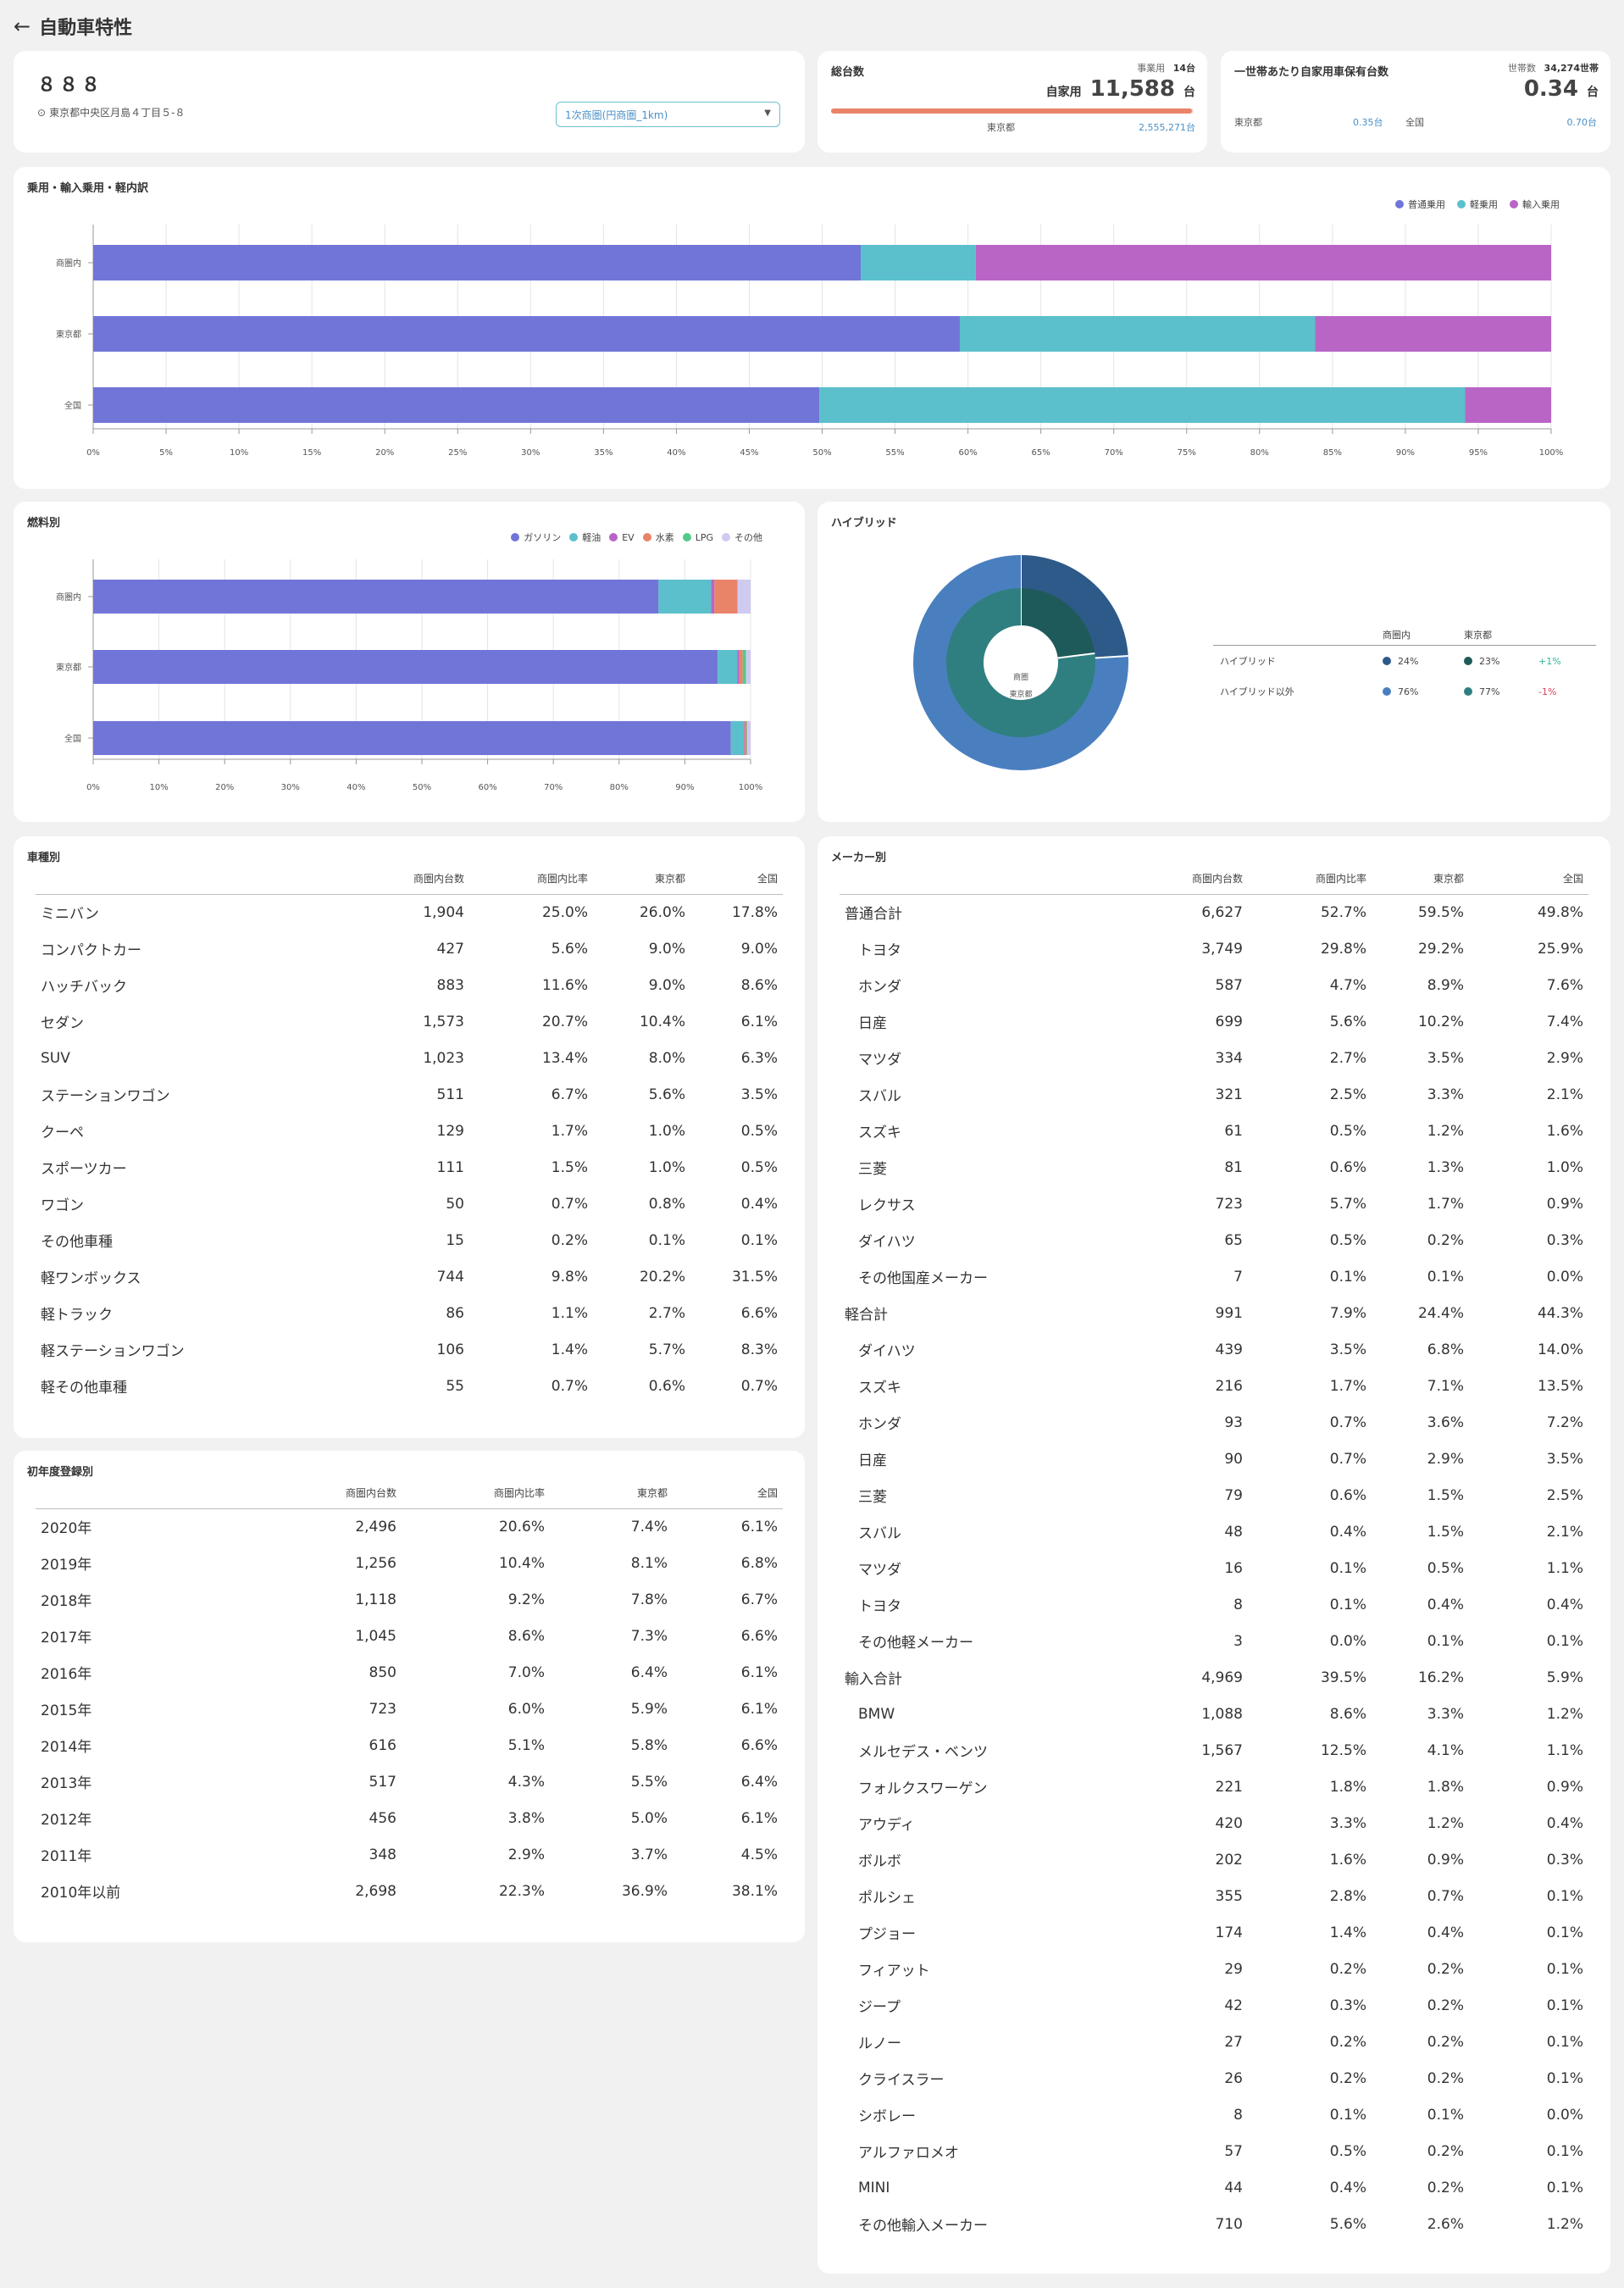 Image resolution: width=1624 pixels, height=2288 pixels. I want to click on row-nat: 6.1%, so click(759, 1818).